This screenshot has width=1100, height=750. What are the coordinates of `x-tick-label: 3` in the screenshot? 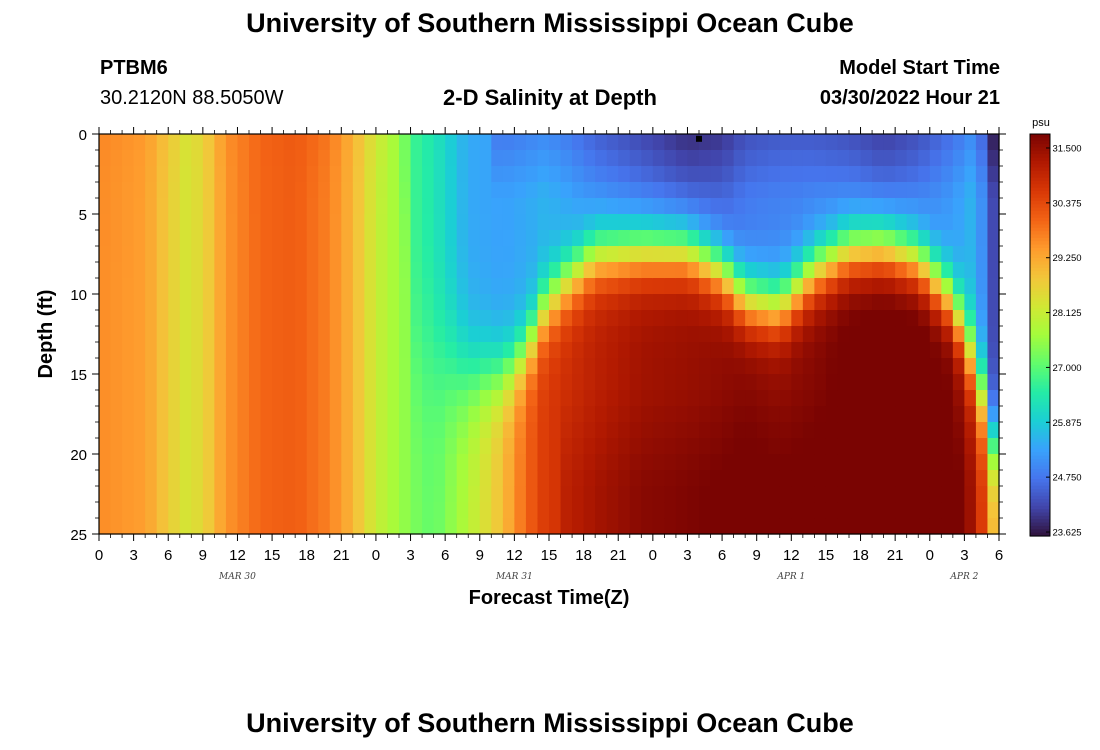 It's located at (687, 555).